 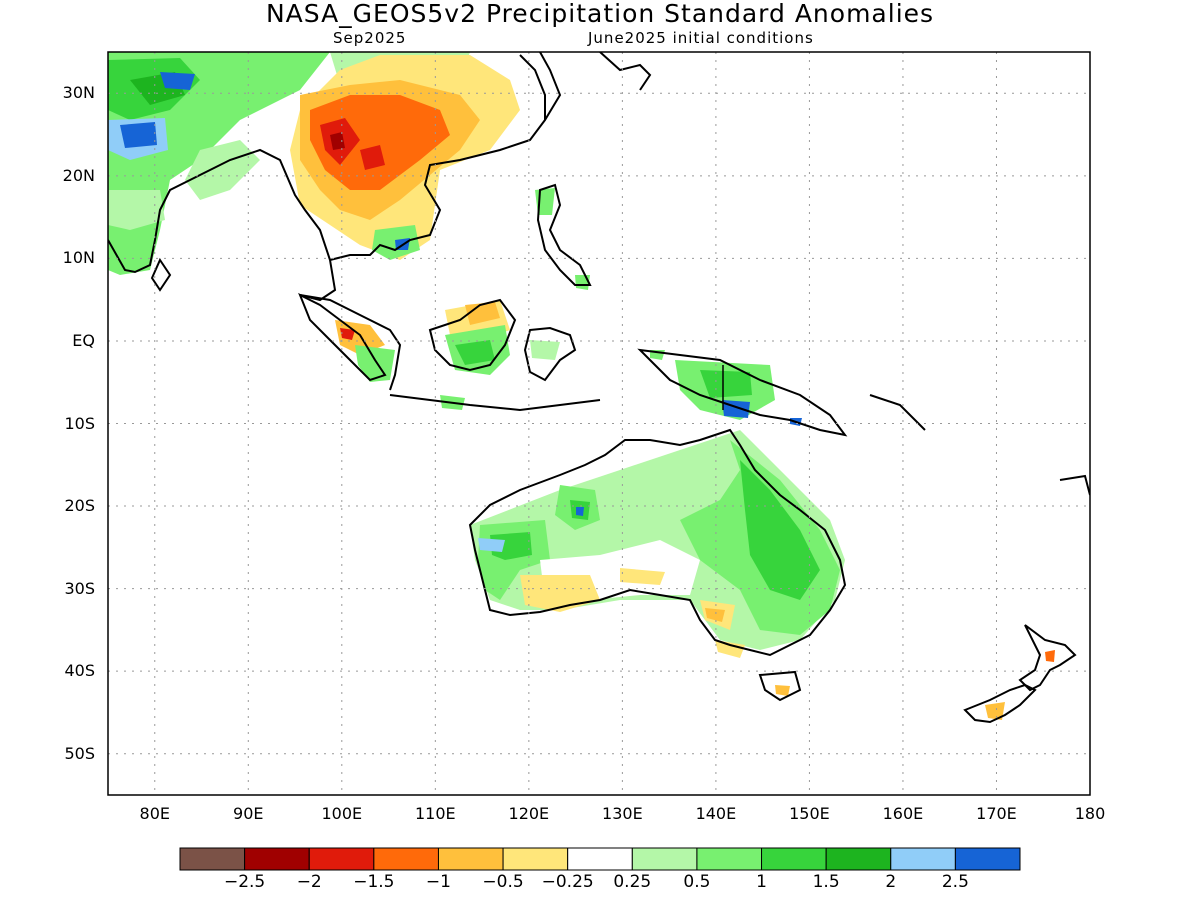 I want to click on colorbar-label: −1.5, so click(x=374, y=882).